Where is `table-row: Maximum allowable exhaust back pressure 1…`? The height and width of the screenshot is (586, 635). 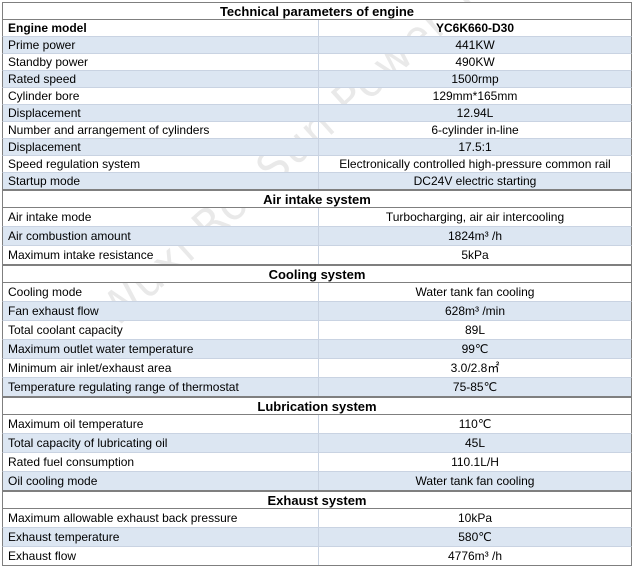 table-row: Maximum allowable exhaust back pressure 1… is located at coordinates (317, 518).